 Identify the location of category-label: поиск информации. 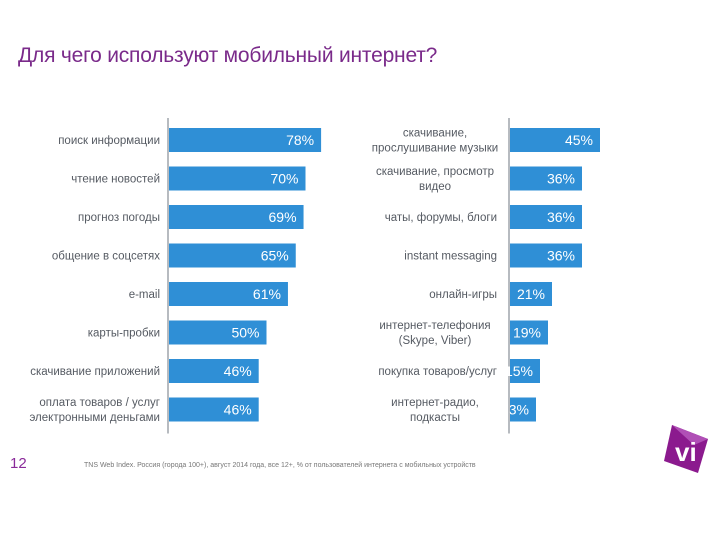
(109, 141).